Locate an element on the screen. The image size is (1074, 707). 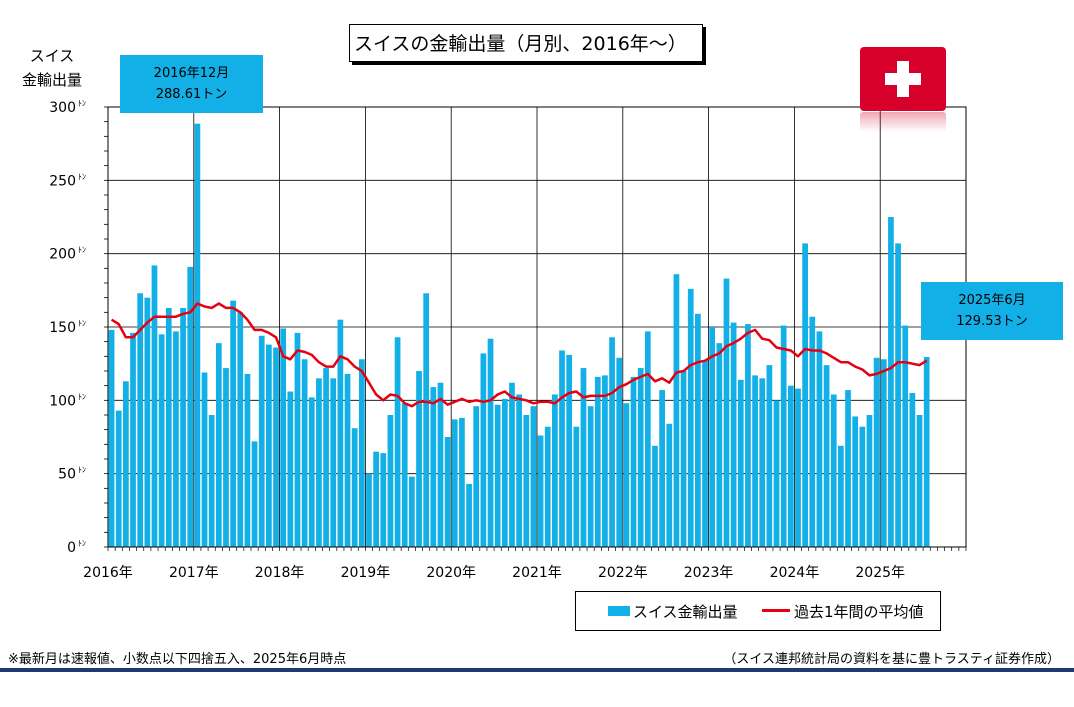
latest-callout-date: 2025年6月 is located at coordinates (992, 300).